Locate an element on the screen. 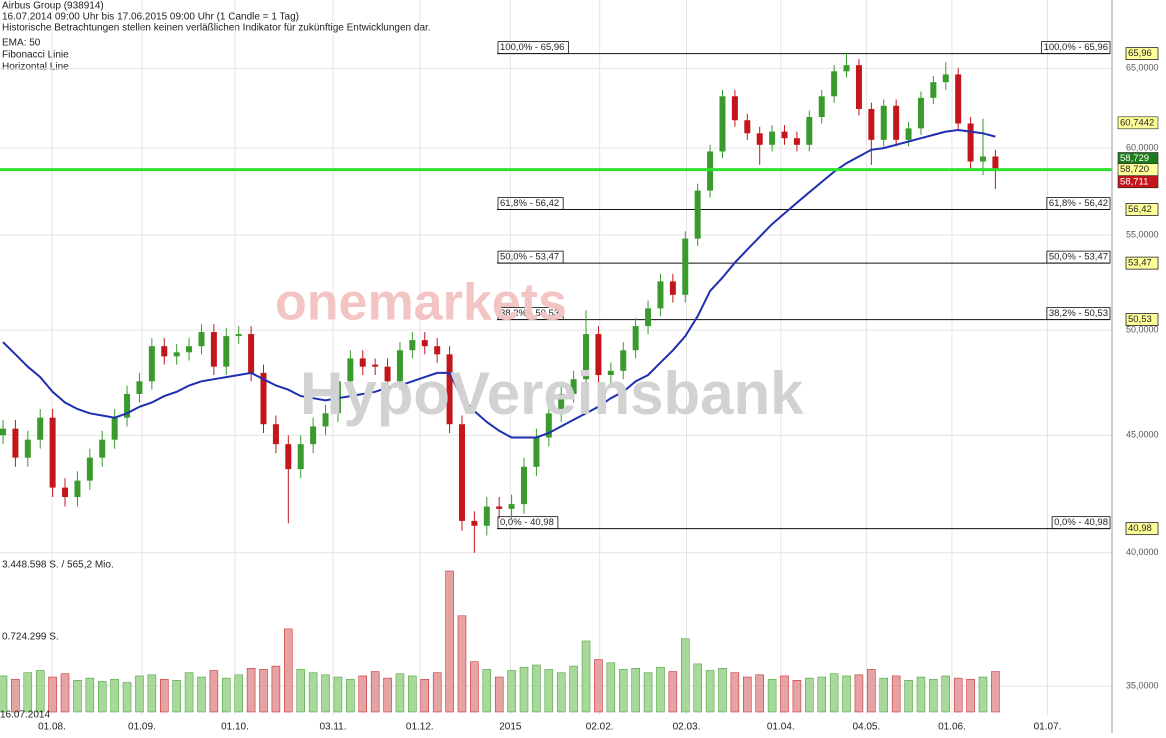 The width and height of the screenshot is (1166, 738). fibonacci-label: 38,2% - 50,53 is located at coordinates (529, 313).